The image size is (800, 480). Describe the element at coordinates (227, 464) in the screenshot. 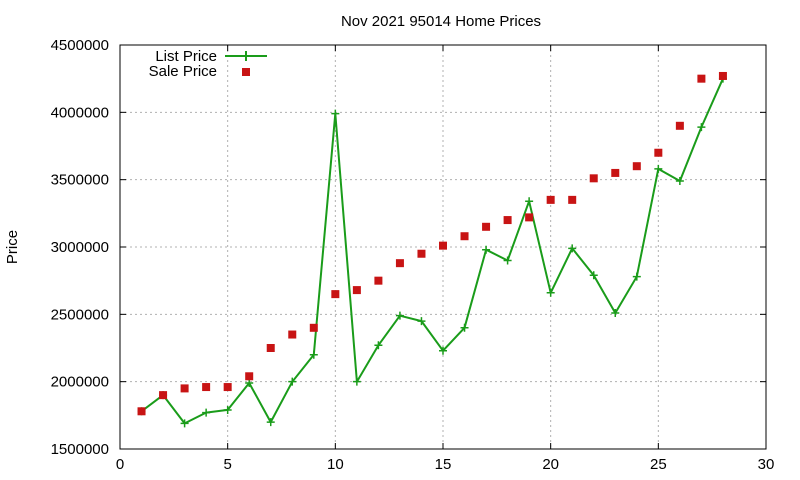

I see `x-tick-label: 5` at that location.